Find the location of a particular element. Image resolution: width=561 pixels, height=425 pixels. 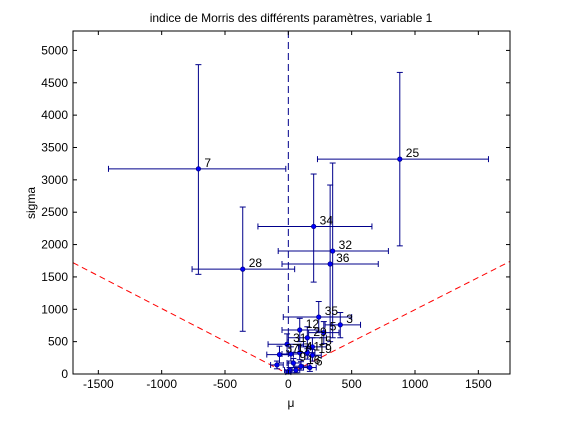

y-tick-label: 1500 is located at coordinates (54, 277).